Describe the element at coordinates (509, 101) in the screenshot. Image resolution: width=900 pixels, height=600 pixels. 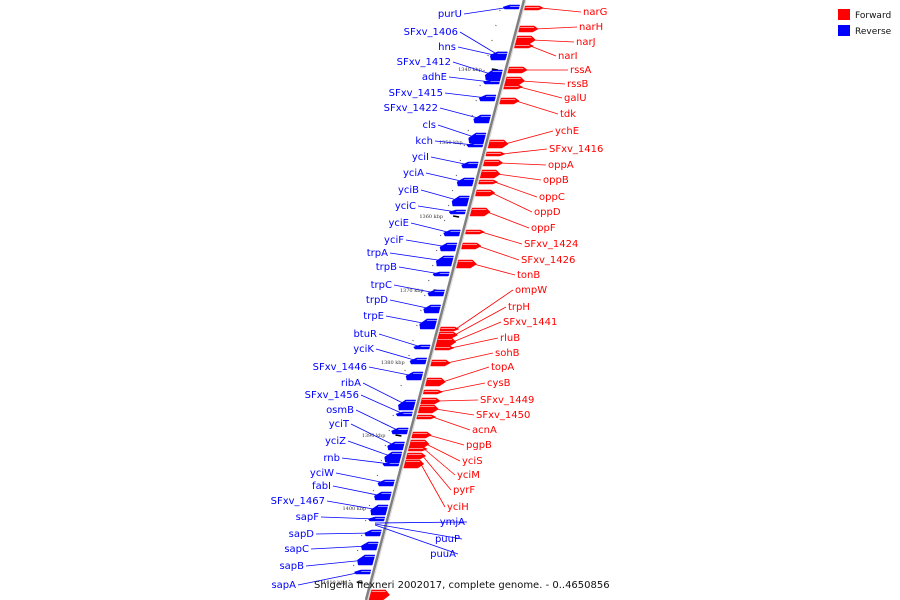
I see `gene-feature-tdk` at that location.